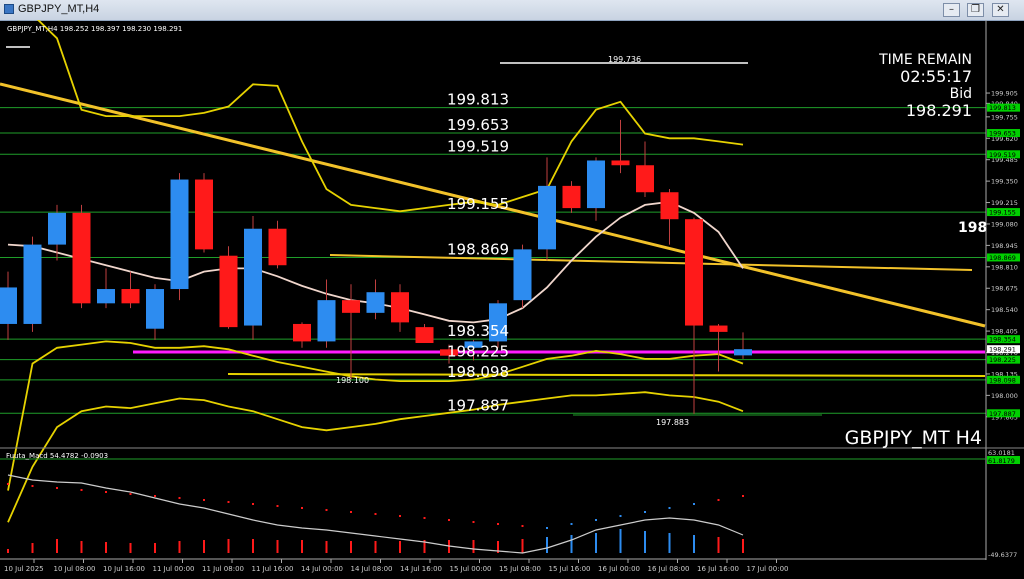 This screenshot has width=1024, height=579. What do you see at coordinates (606, 375) in the screenshot?
I see `support-line` at bounding box center [606, 375].